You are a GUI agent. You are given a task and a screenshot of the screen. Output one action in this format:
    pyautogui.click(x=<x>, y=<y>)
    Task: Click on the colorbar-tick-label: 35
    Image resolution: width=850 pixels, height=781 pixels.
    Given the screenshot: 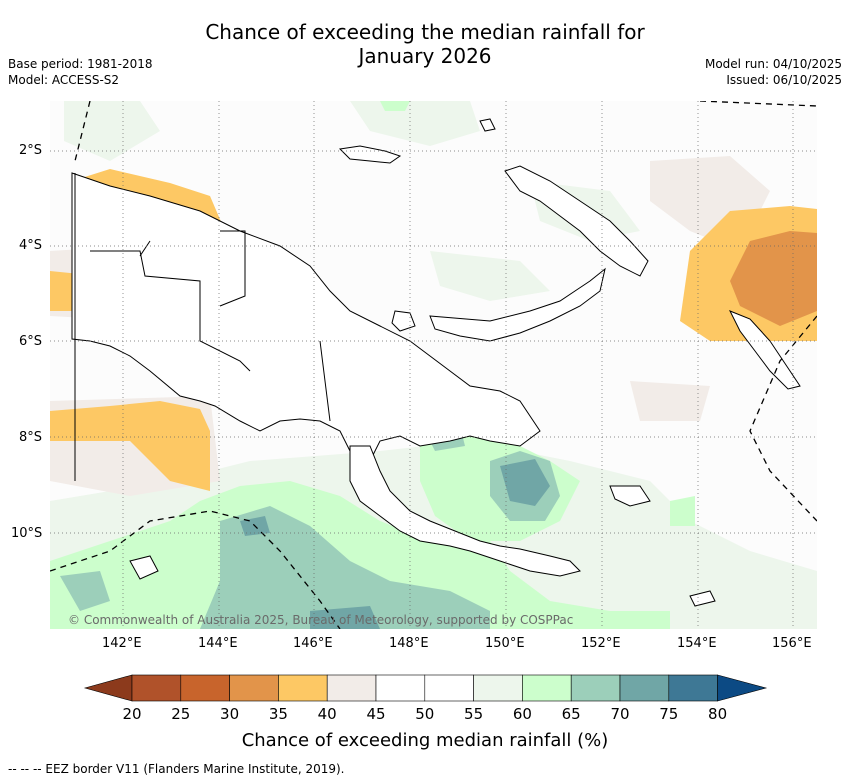 What is the action you would take?
    pyautogui.click(x=278, y=714)
    